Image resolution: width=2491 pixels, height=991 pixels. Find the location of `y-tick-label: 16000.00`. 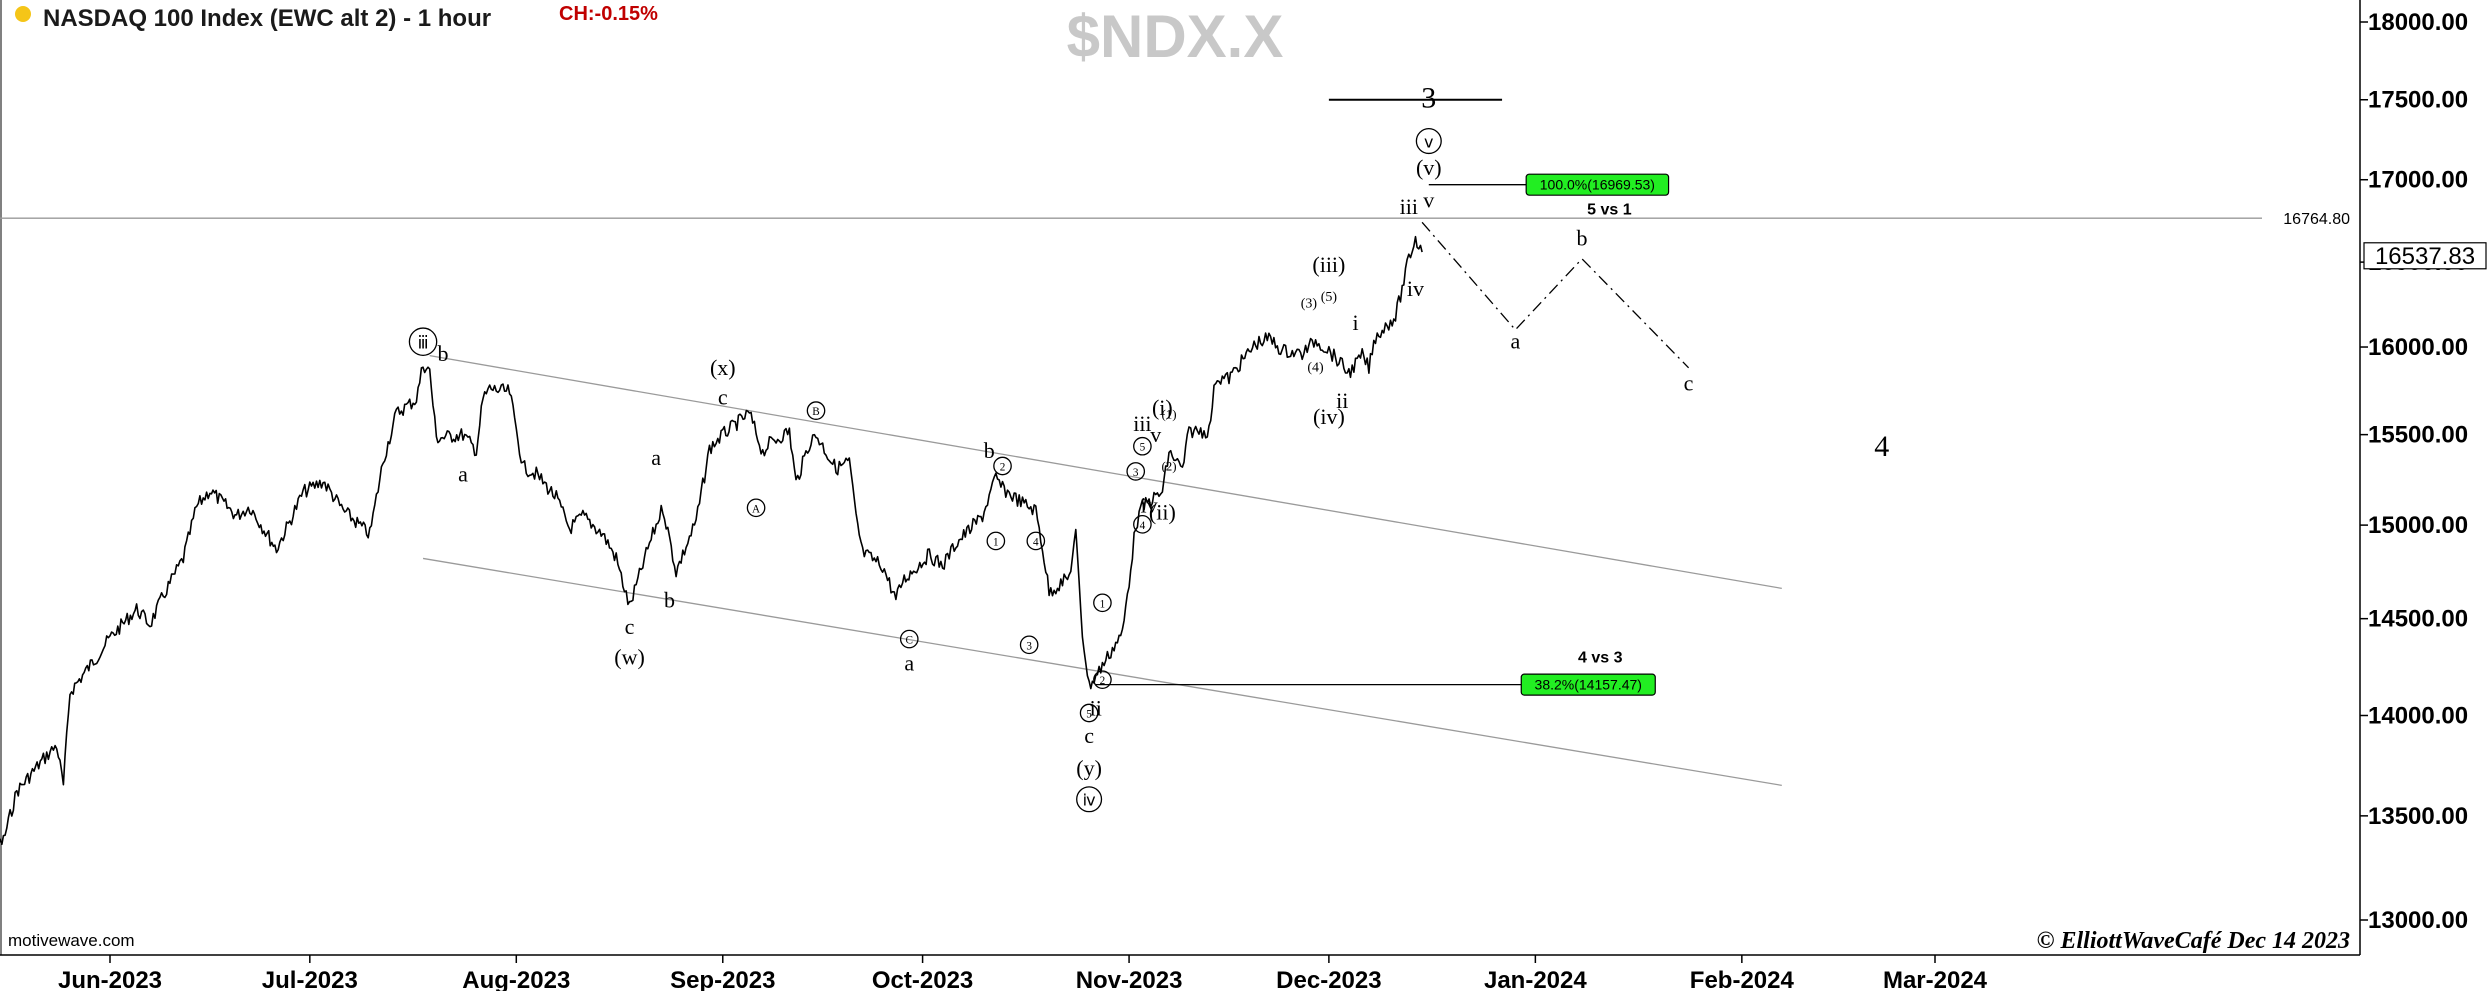

y-tick-label: 16000.00 is located at coordinates (2418, 347).